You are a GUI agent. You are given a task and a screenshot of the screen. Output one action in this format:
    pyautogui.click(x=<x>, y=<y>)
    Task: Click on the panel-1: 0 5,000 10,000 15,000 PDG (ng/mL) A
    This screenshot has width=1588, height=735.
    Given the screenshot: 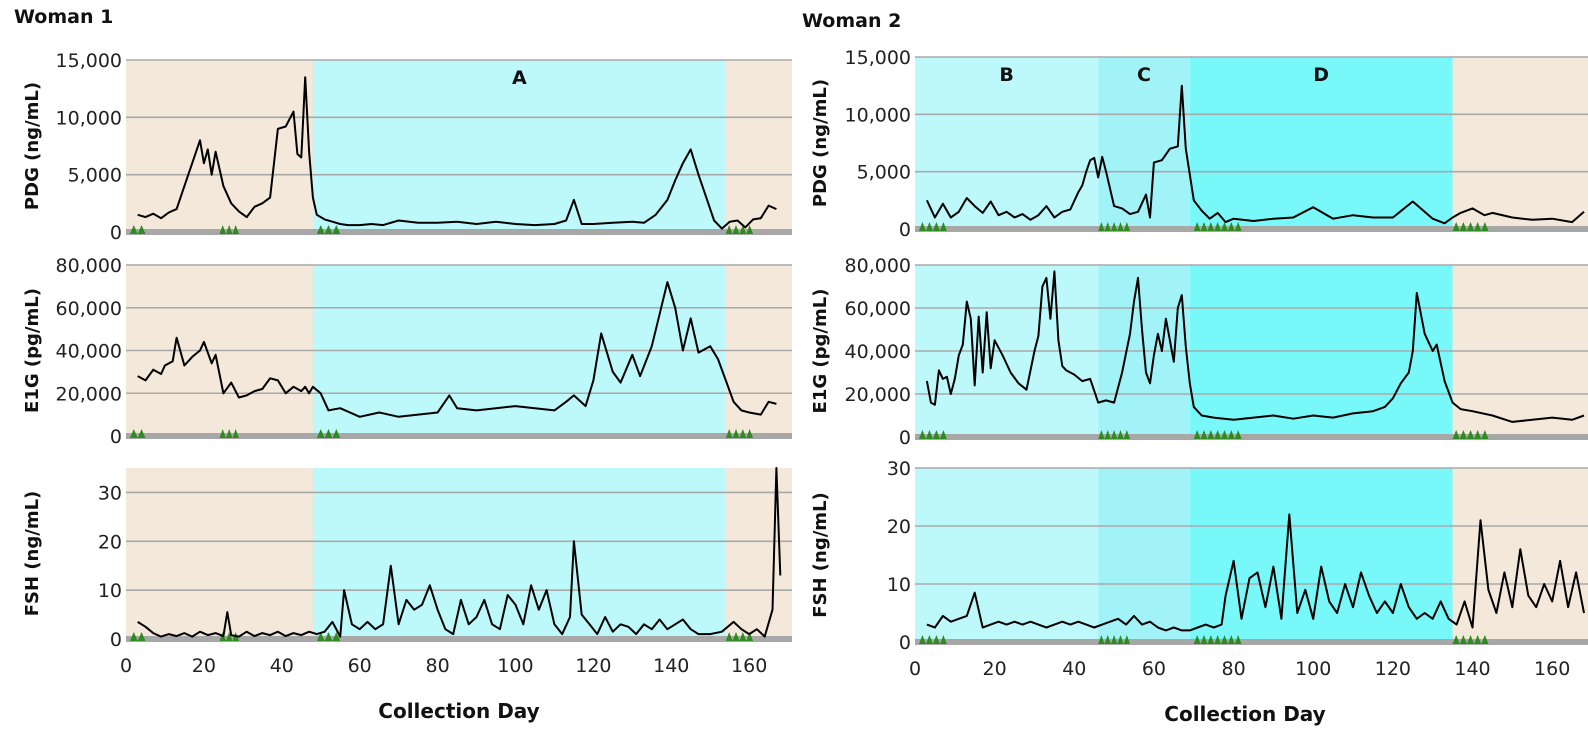 What is the action you would take?
    pyautogui.click(x=407, y=147)
    